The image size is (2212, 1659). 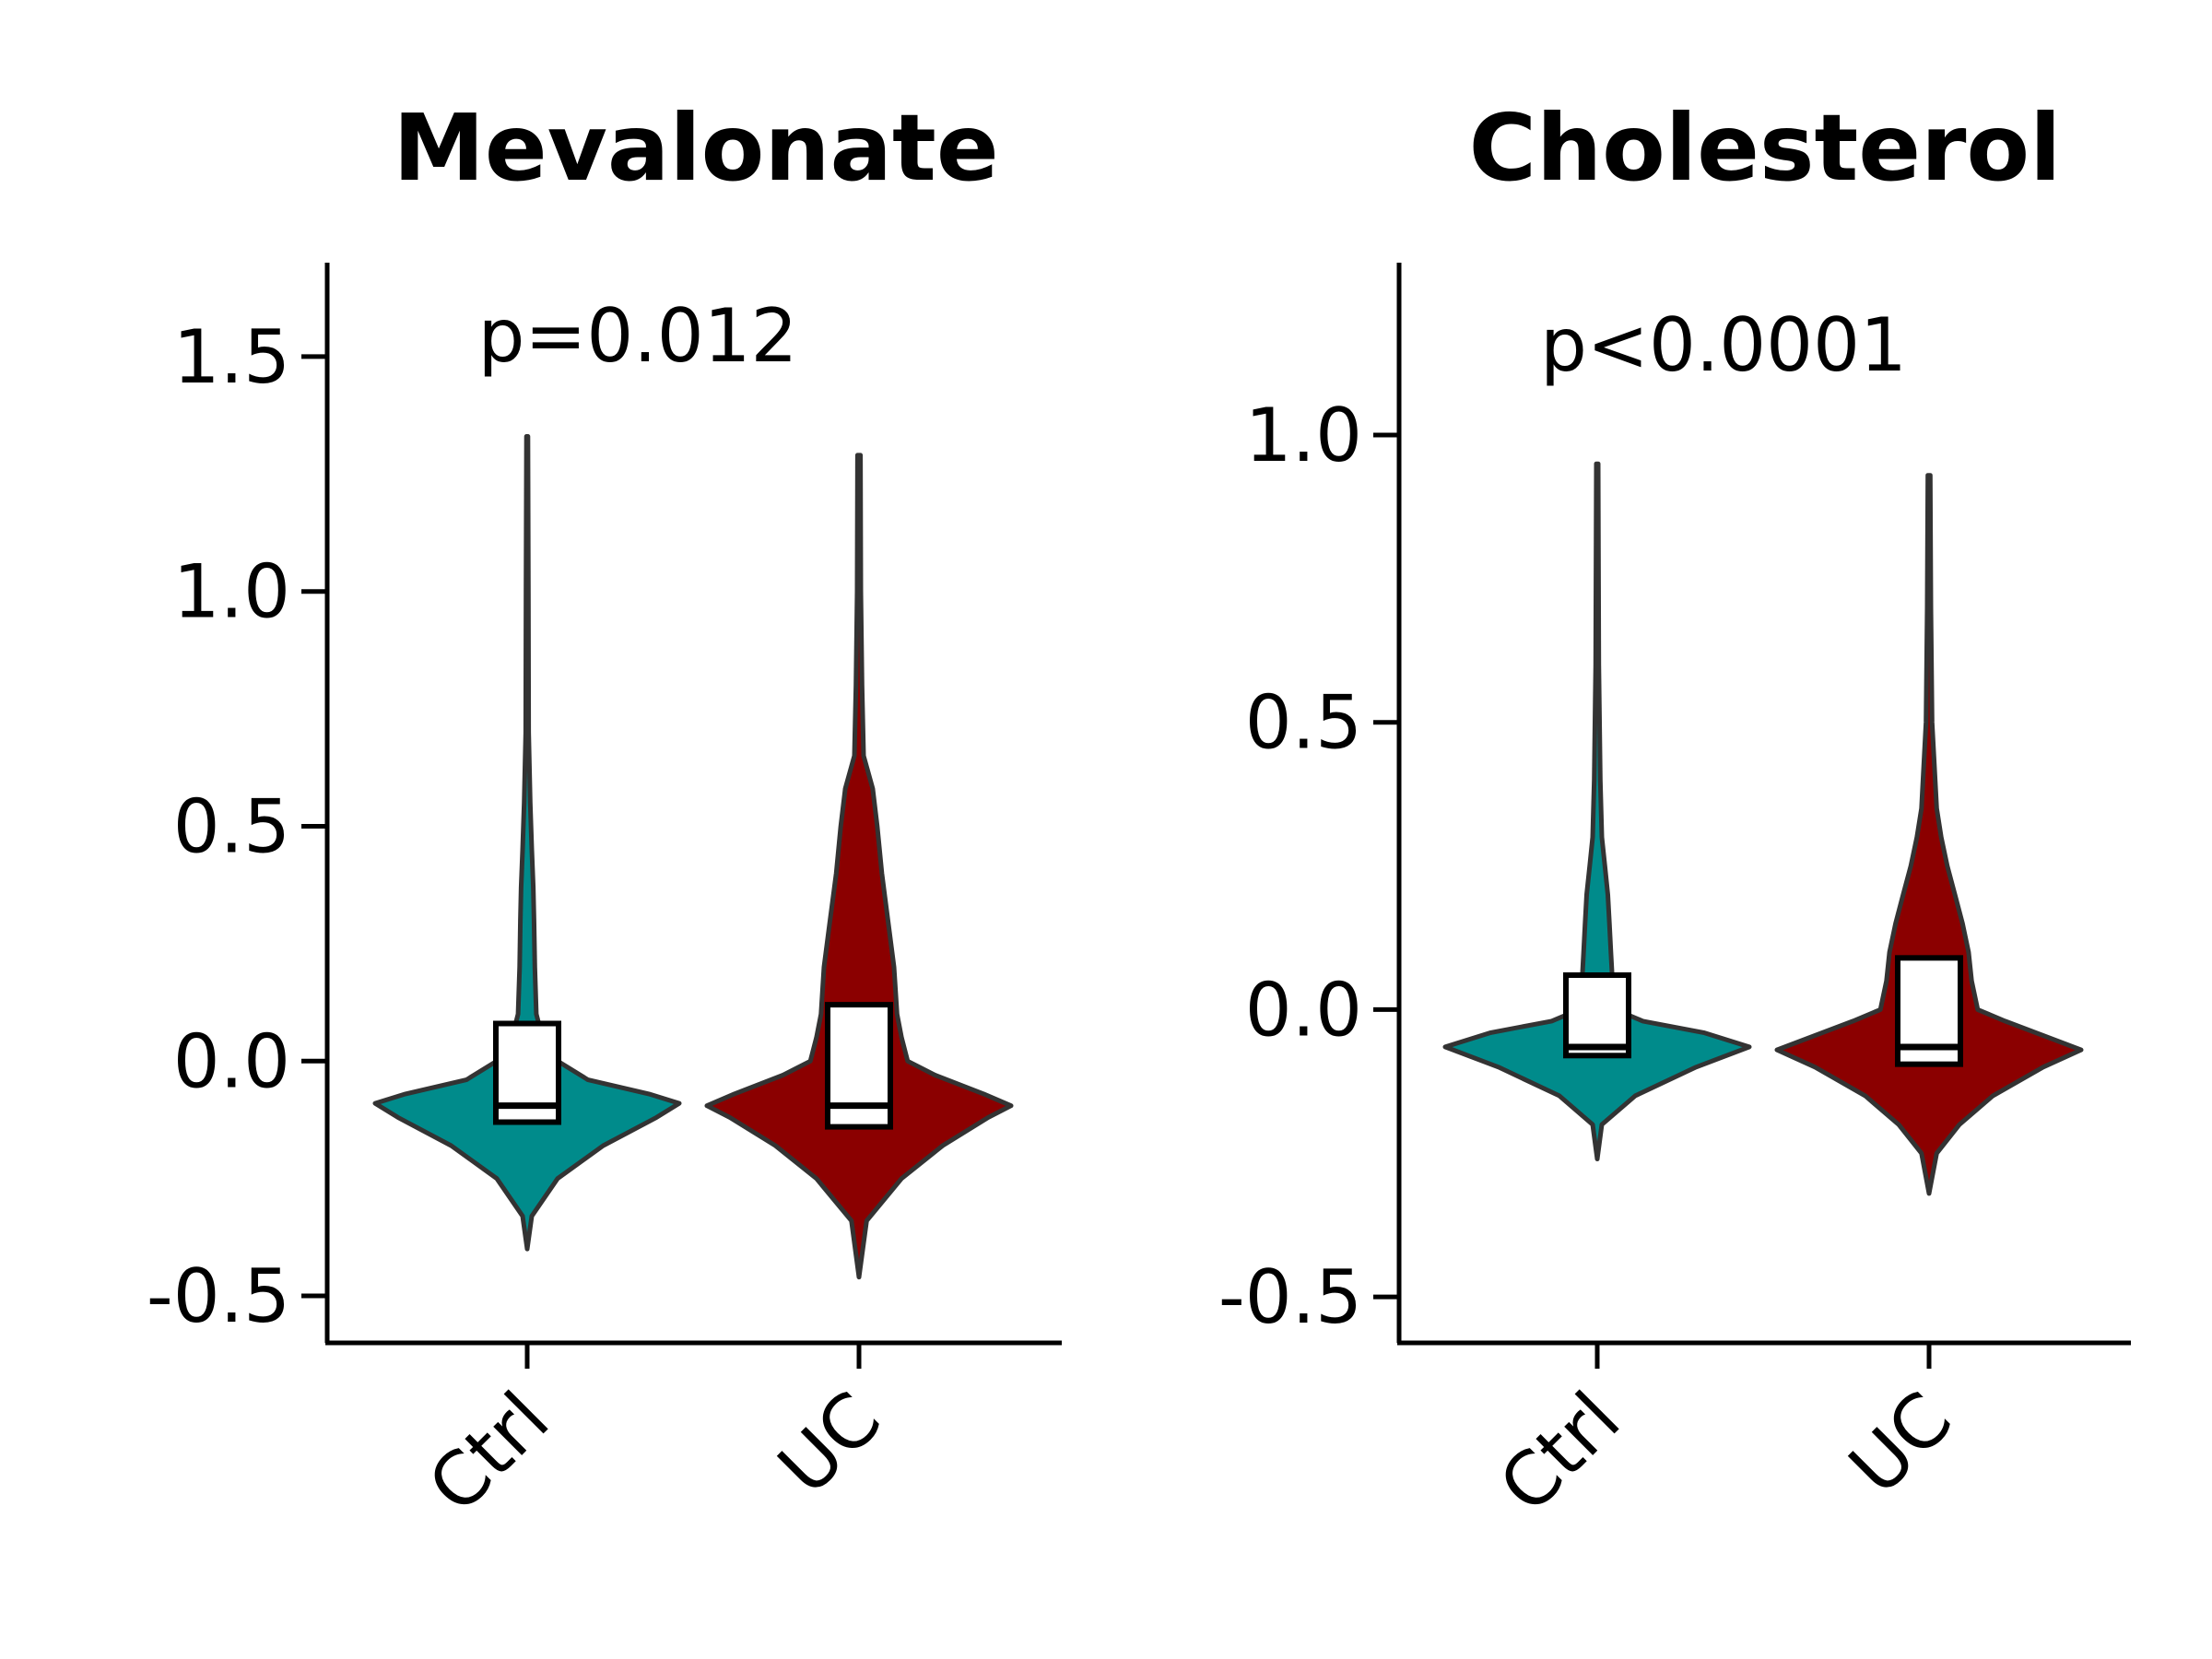 I want to click on p-value-annotation: p<0.0001, so click(x=1723, y=345).